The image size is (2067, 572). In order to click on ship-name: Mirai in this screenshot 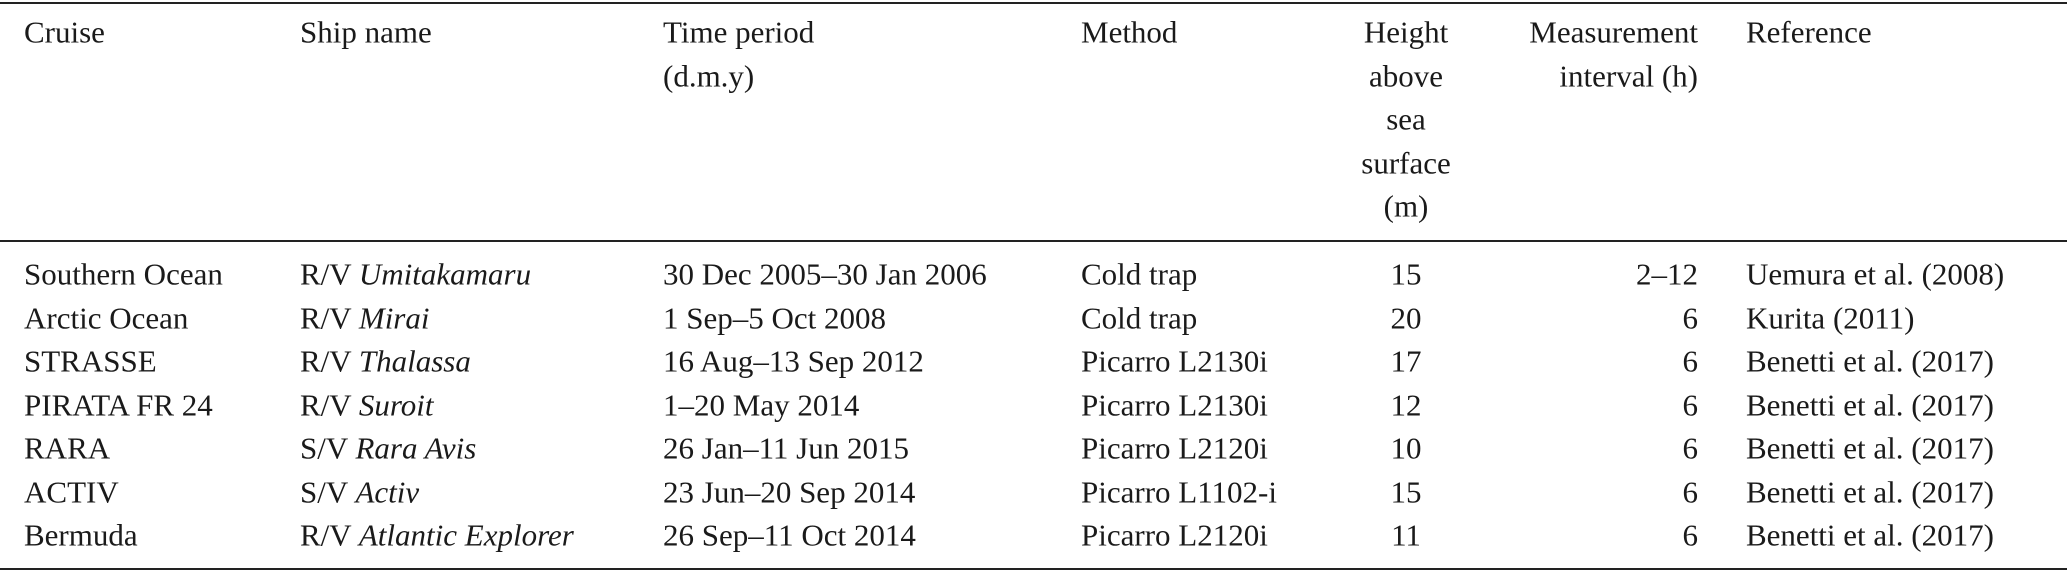, I will do `click(394, 317)`.